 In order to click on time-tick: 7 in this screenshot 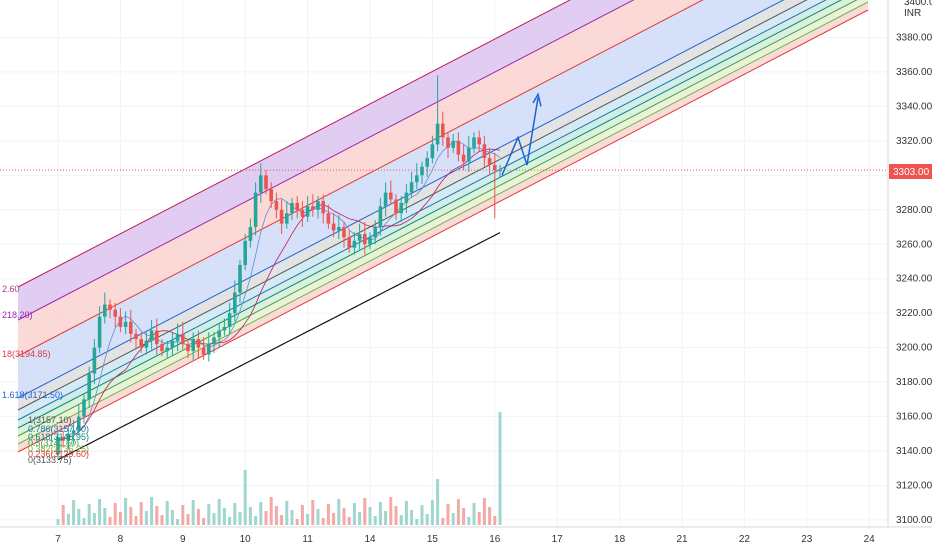, I will do `click(58, 539)`.